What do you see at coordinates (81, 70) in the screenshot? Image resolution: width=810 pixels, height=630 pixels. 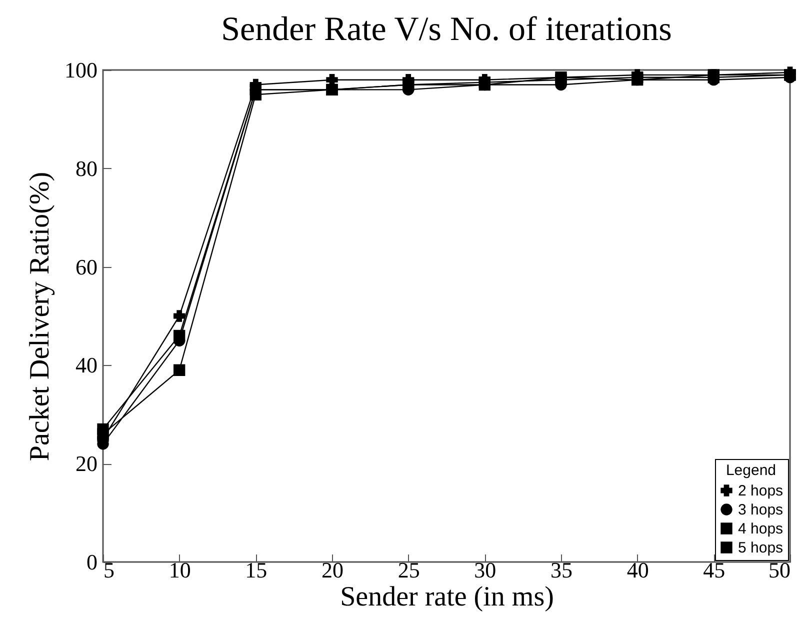 I see `y-tick-label: 100` at bounding box center [81, 70].